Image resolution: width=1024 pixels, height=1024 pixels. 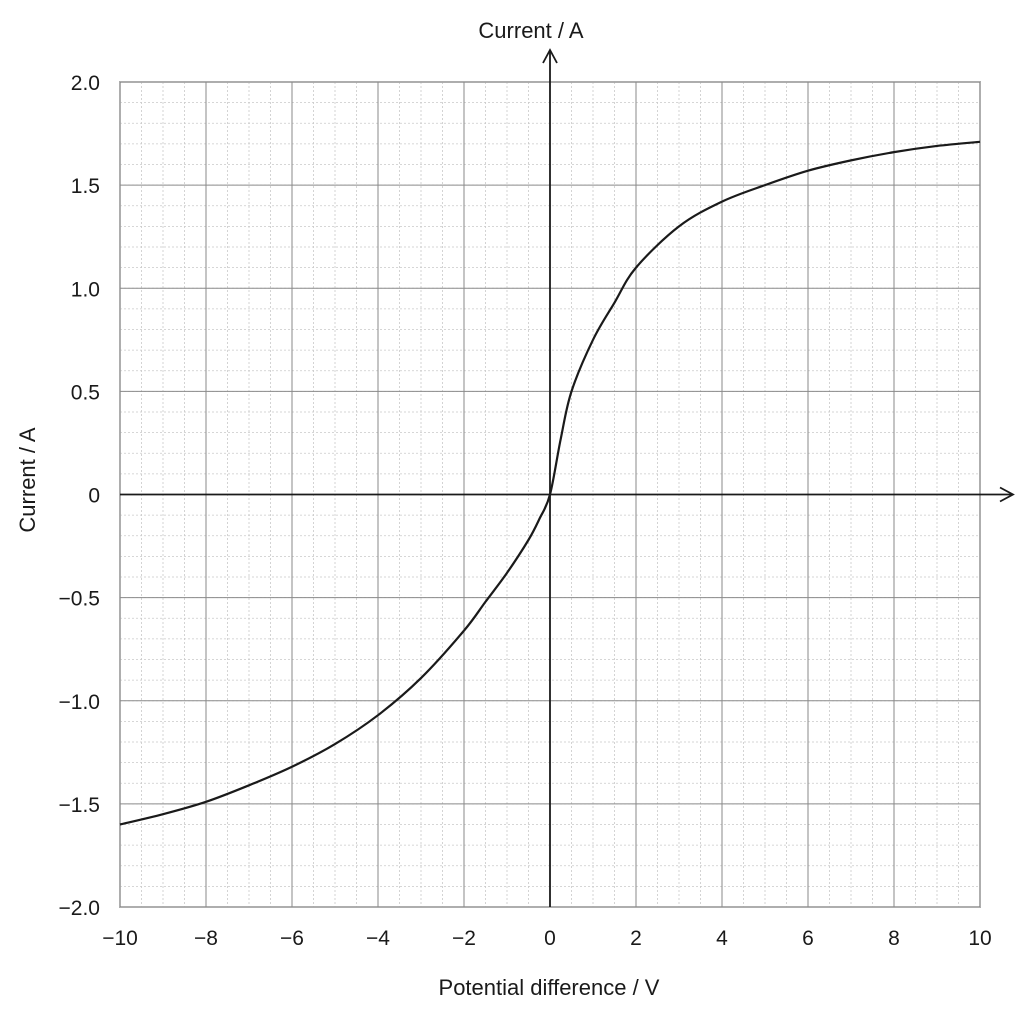 I want to click on x-tick-label: −4, so click(x=378, y=938).